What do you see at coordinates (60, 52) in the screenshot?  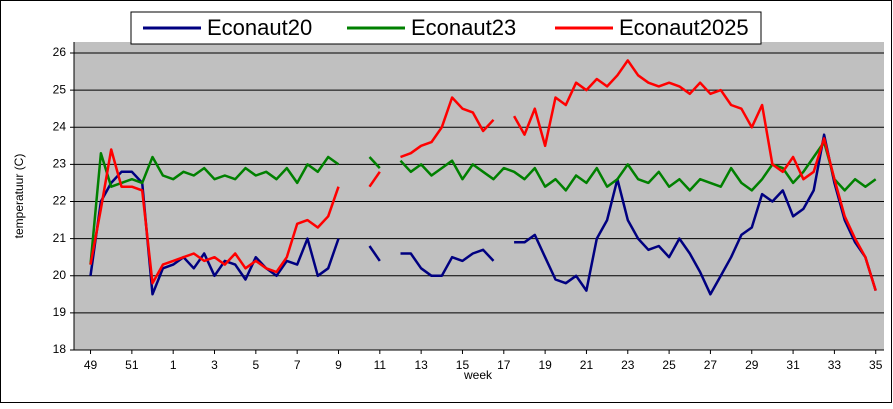 I see `y-tick-label: 26` at bounding box center [60, 52].